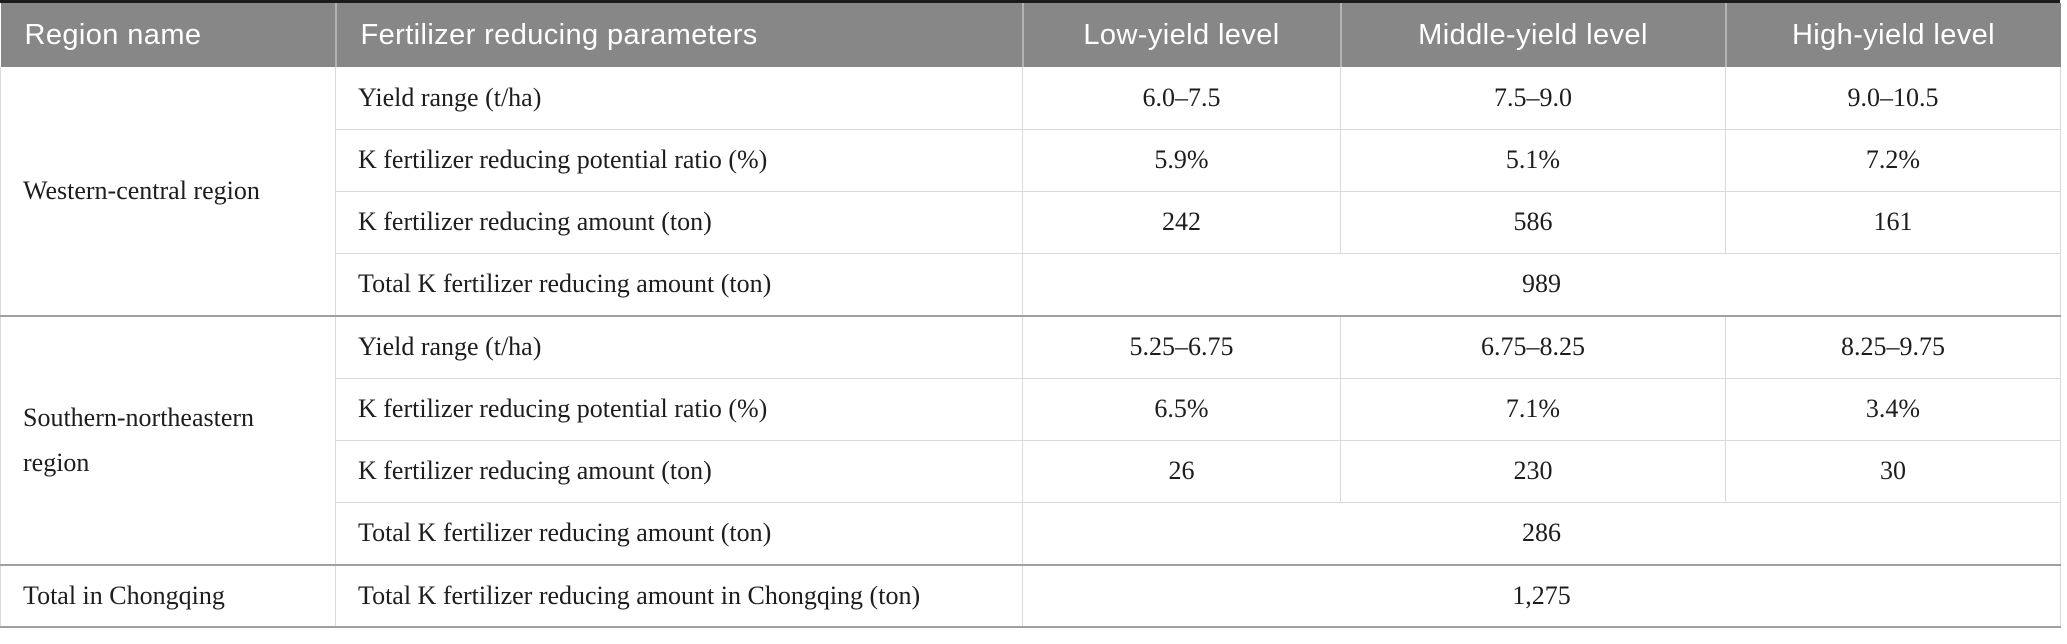  What do you see at coordinates (1181, 222) in the screenshot?
I see `value-cell-low: 242` at bounding box center [1181, 222].